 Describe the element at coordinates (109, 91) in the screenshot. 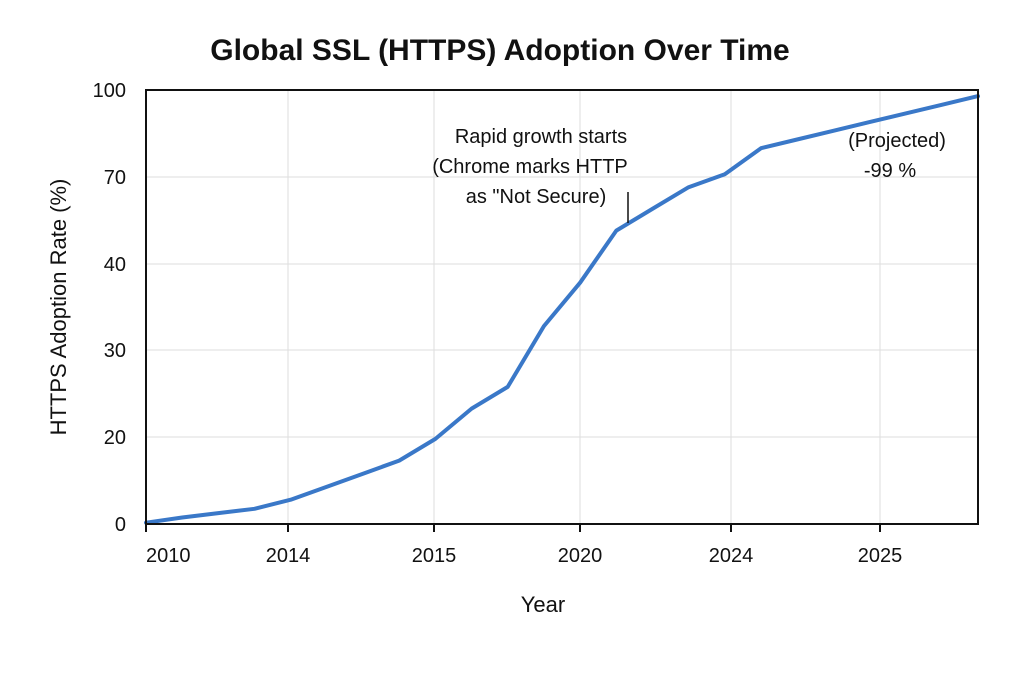

I see `y-tick-label: 100` at that location.